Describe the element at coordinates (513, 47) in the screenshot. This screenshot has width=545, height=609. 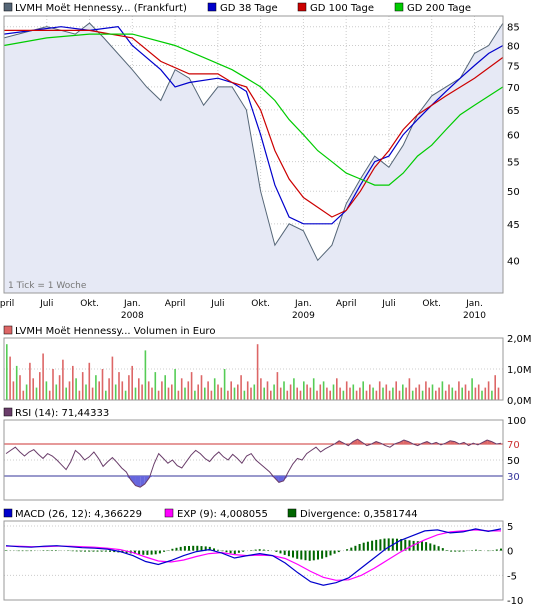
I see `y-tick-label: 80` at that location.